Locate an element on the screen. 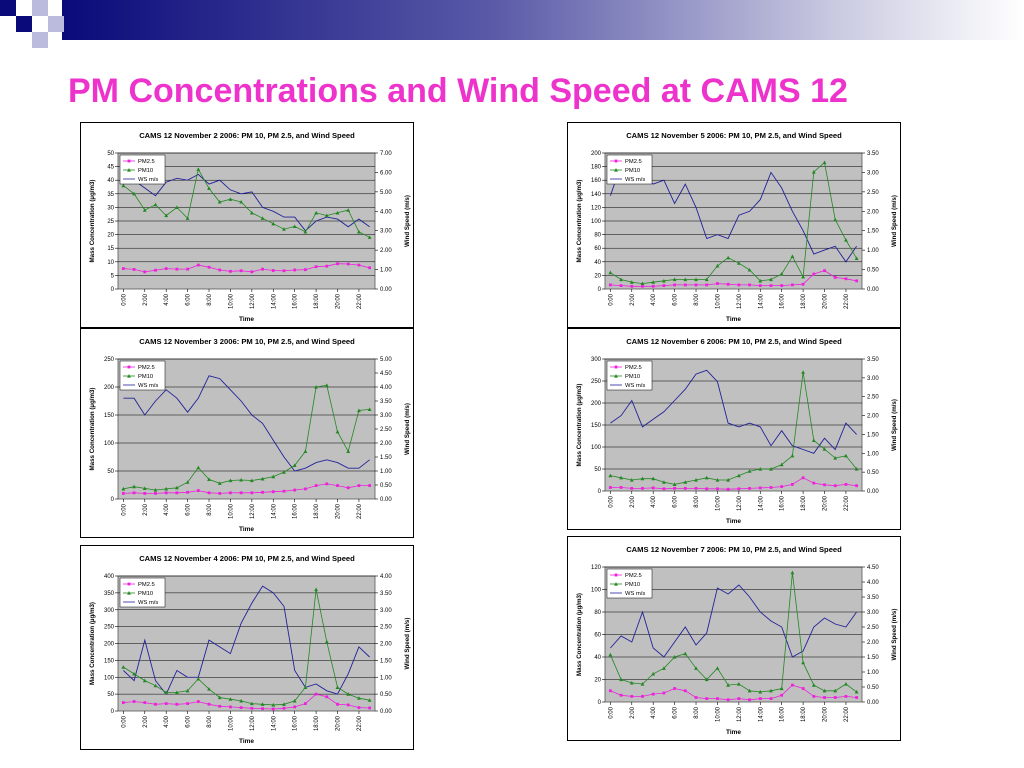  x-axis-label: Time is located at coordinates (733, 521).